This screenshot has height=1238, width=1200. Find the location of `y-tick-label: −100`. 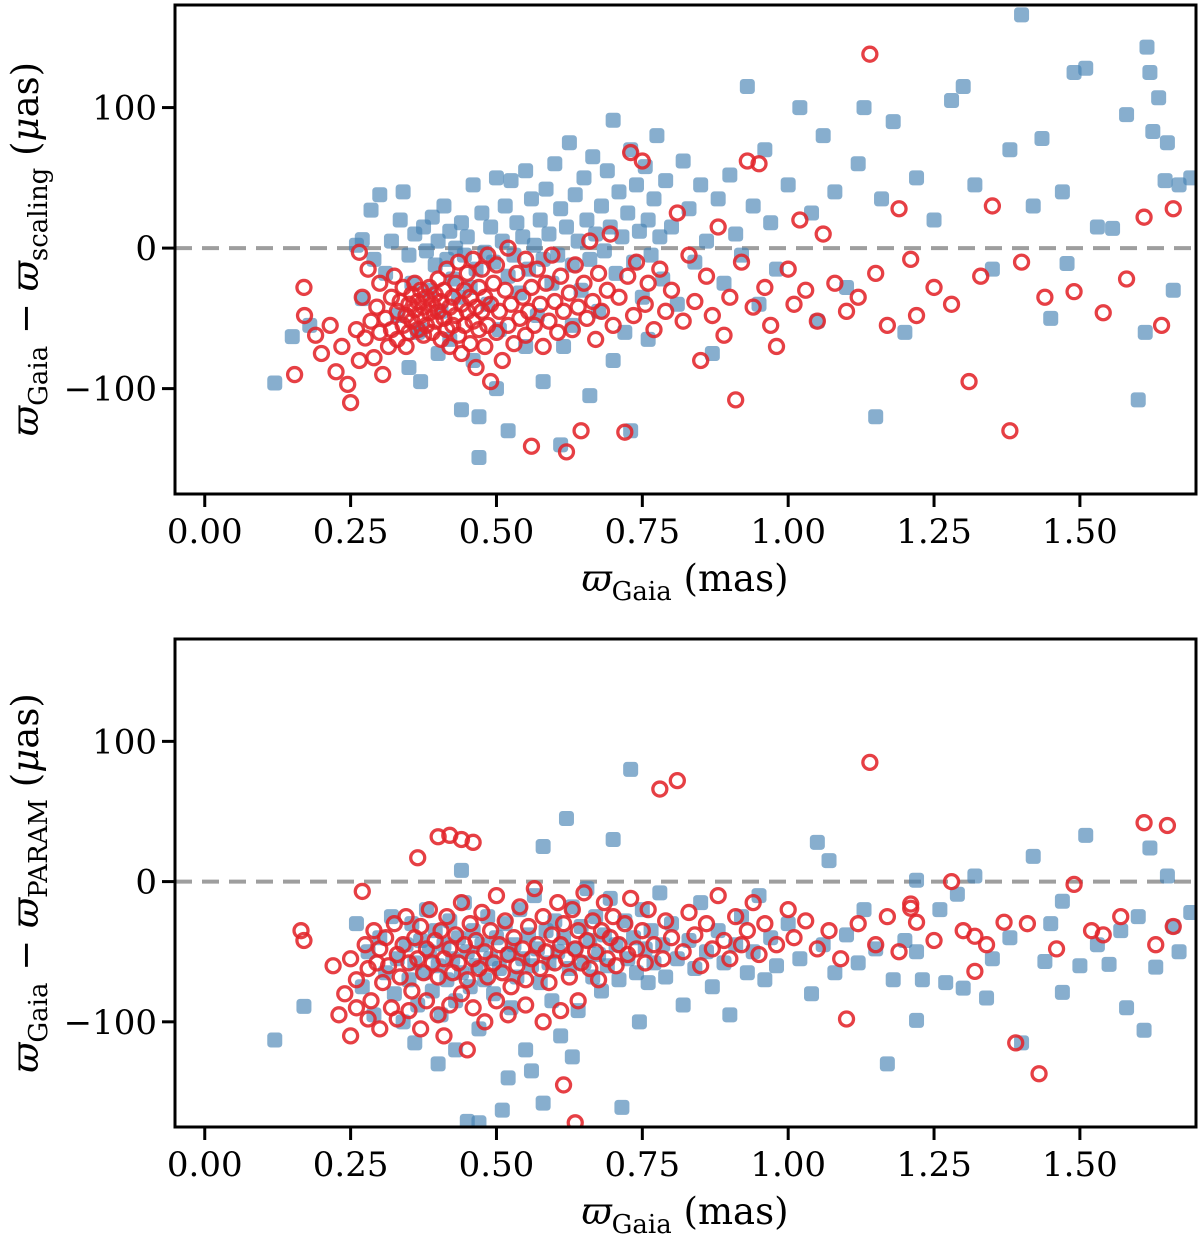

y-tick-label: −100 is located at coordinates (110, 1023).